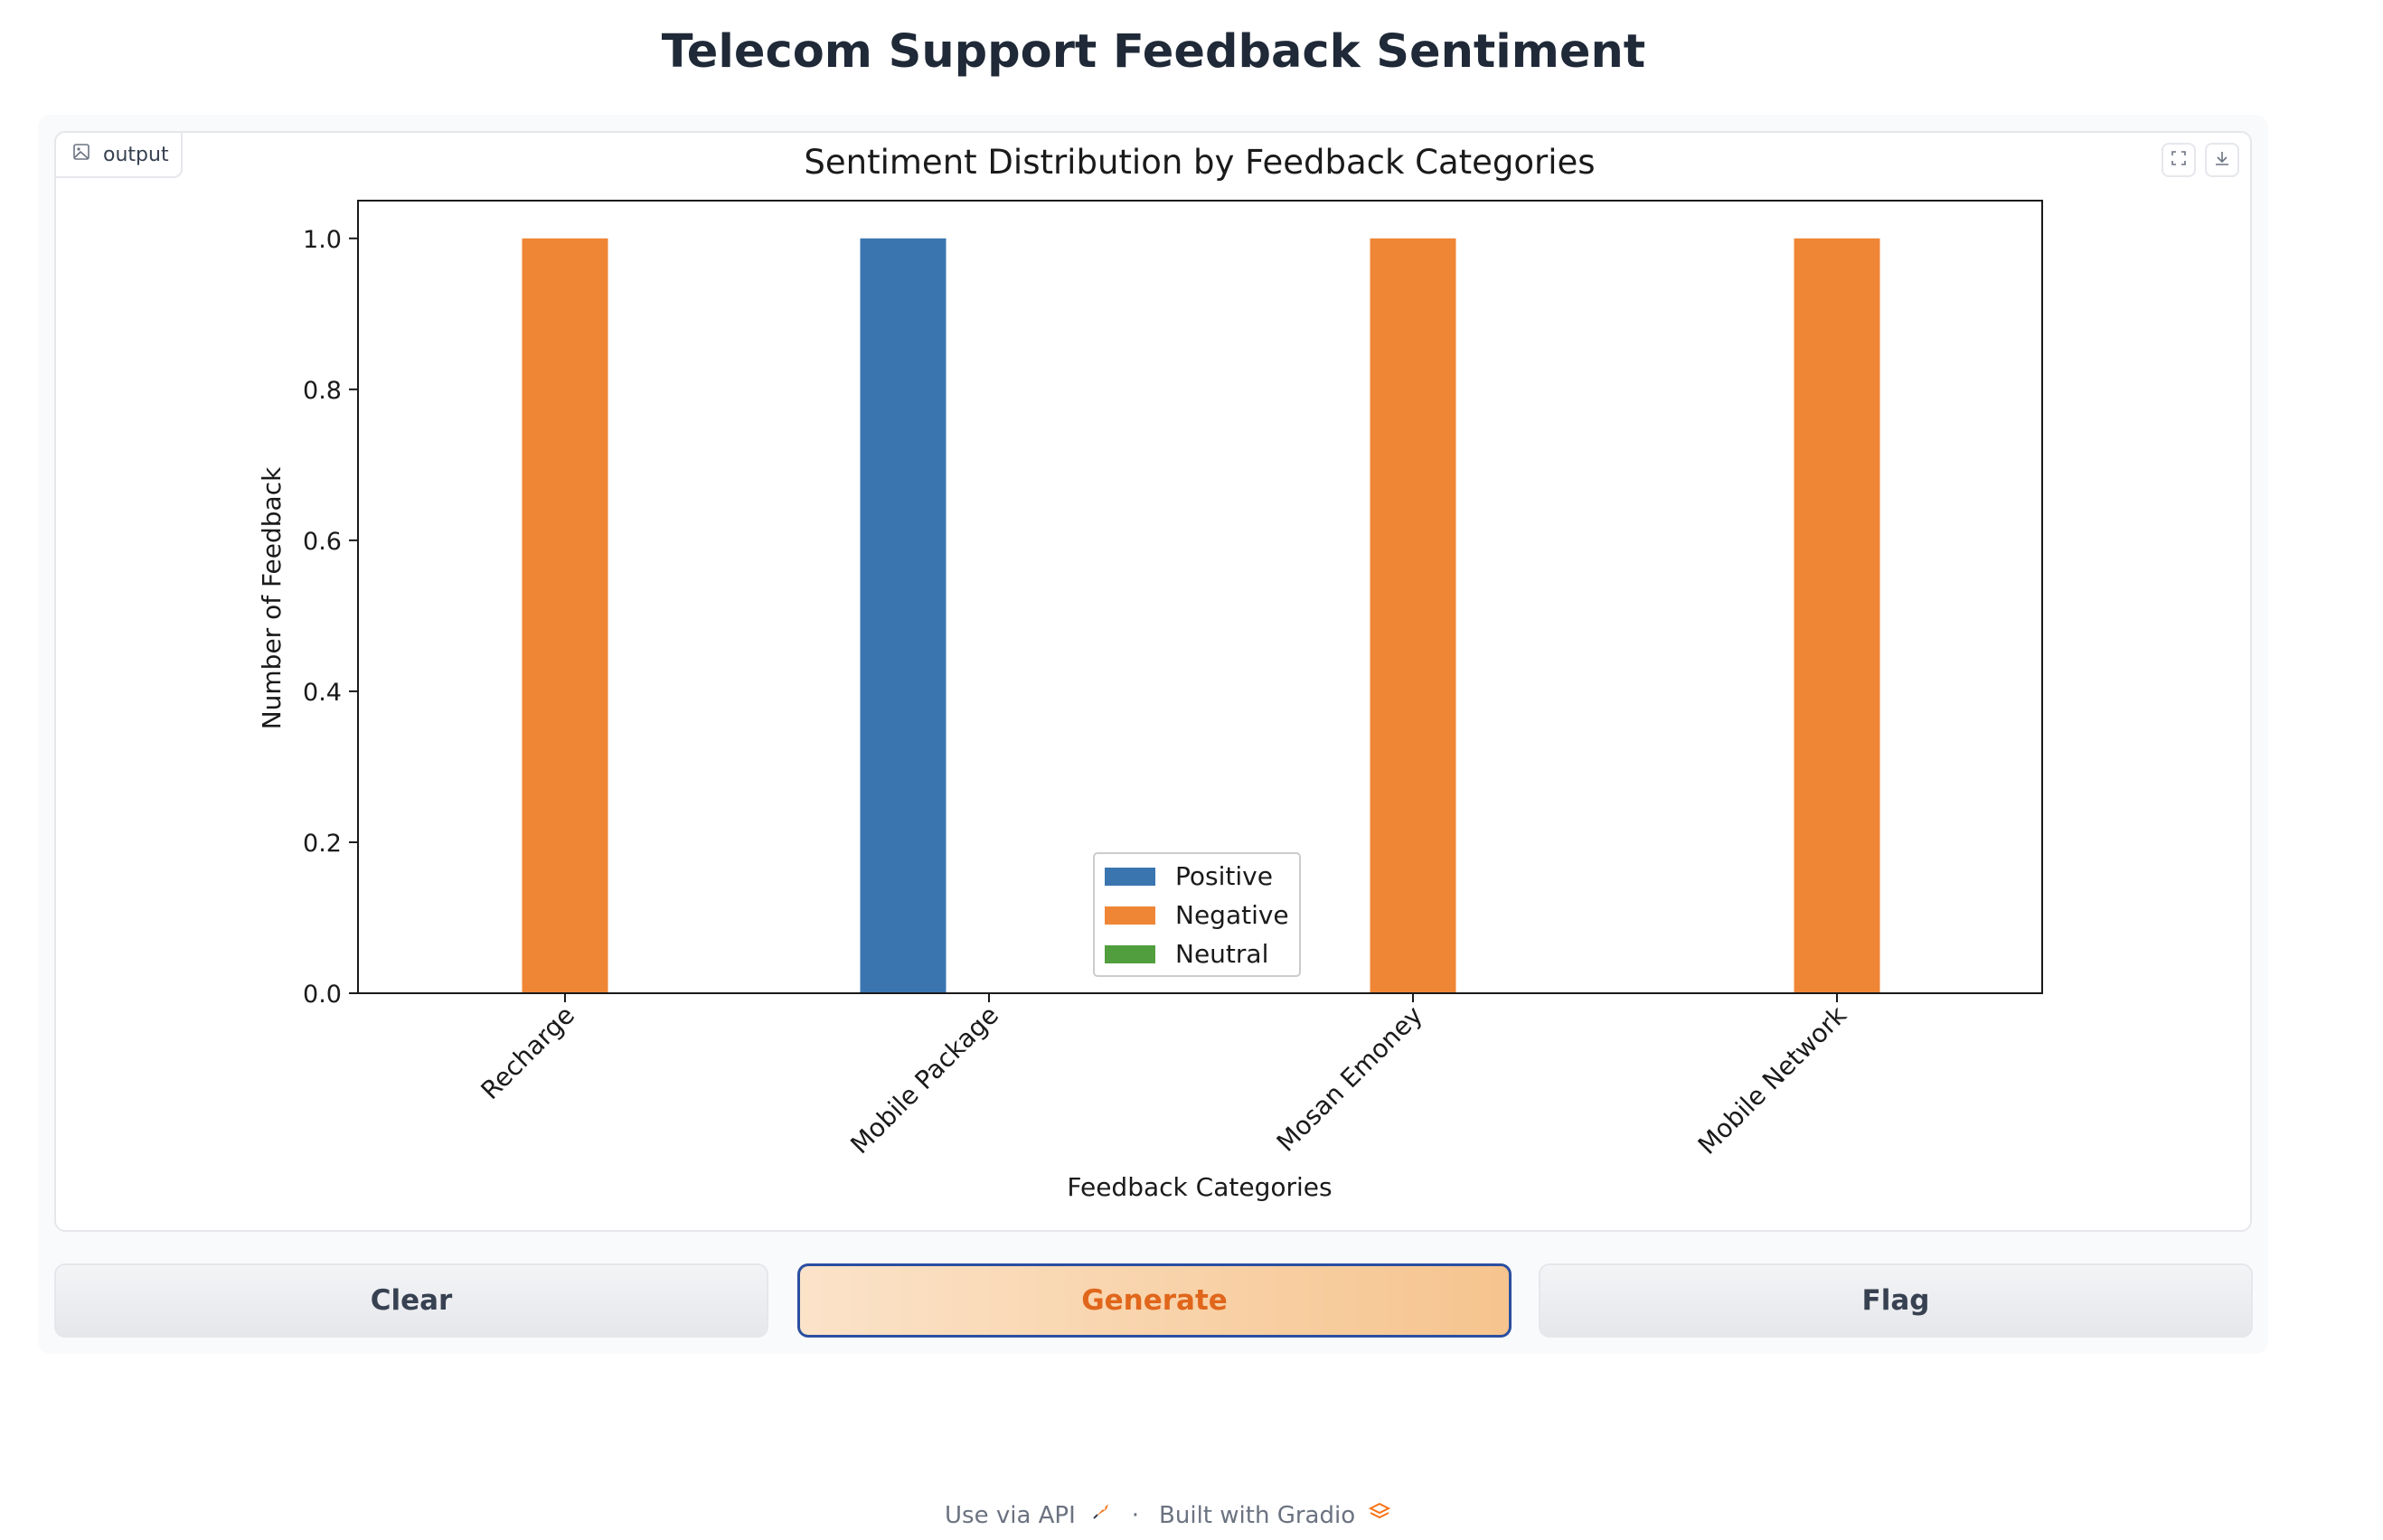 This screenshot has height=1540, width=2383. Describe the element at coordinates (411, 1300) in the screenshot. I see `clear-button: Clear` at that location.